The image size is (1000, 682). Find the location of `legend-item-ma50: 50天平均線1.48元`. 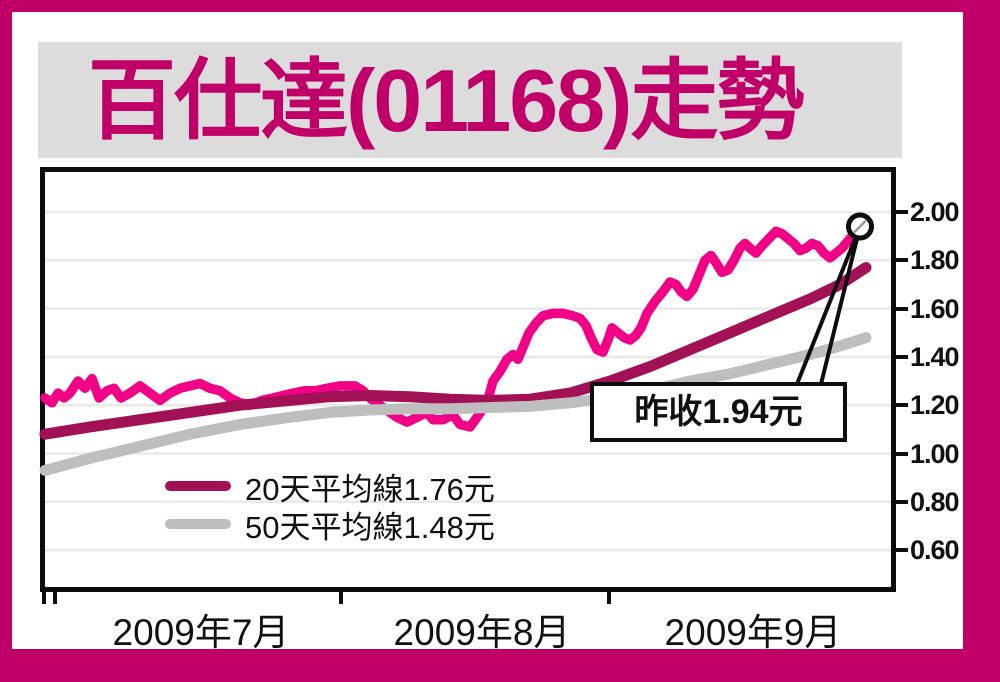

legend-item-ma50: 50天平均線1.48元 is located at coordinates (330, 526).